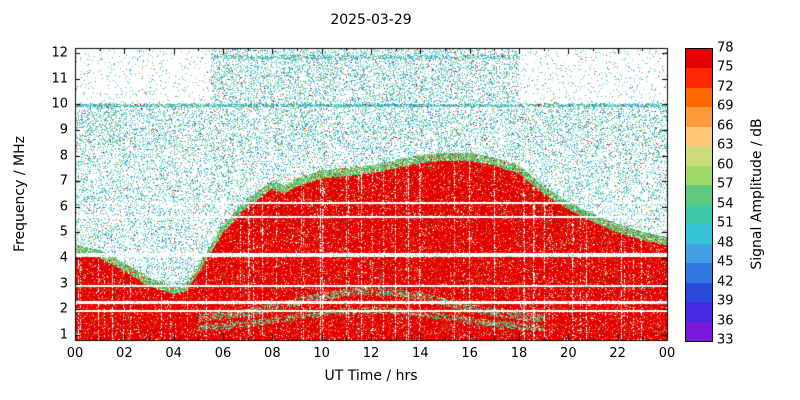 The width and height of the screenshot is (800, 400). I want to click on colorbar-tick-label: 69, so click(725, 106).